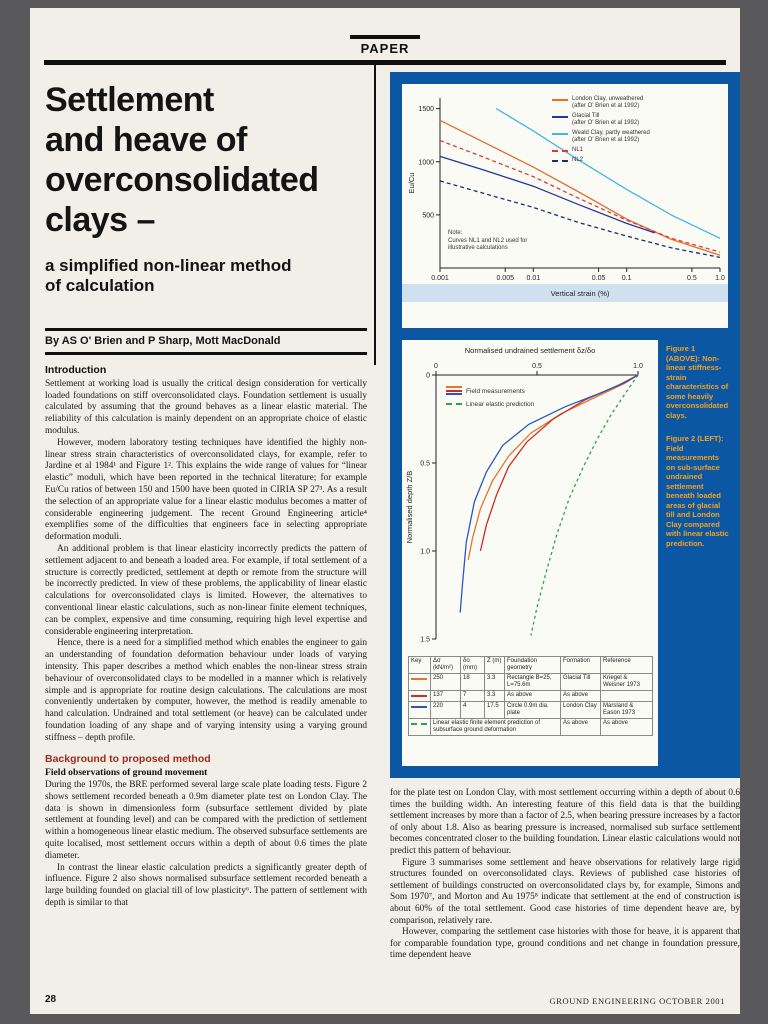 The width and height of the screenshot is (768, 1024). What do you see at coordinates (472, 696) in the screenshot?
I see `key-table-cell: 7` at bounding box center [472, 696].